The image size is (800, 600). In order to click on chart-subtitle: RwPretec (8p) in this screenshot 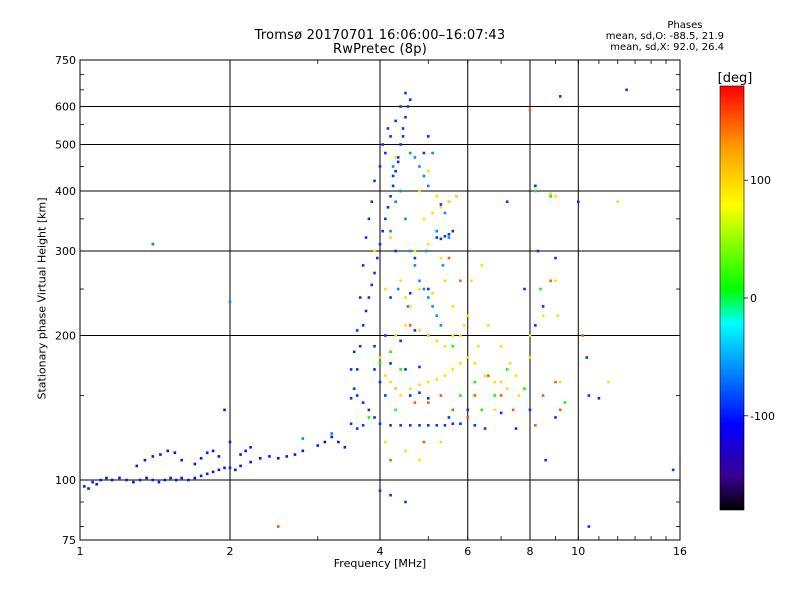, I will do `click(380, 49)`.